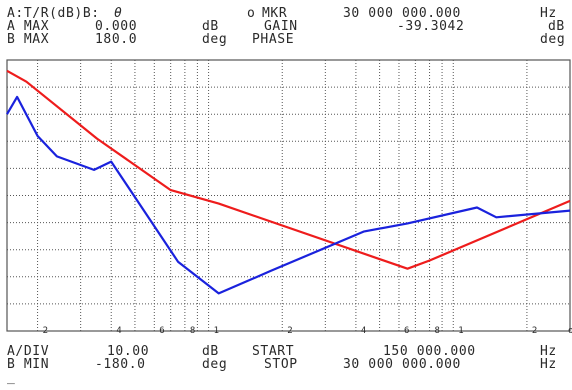 The image size is (572, 390). I want to click on b-max-unit: deg, so click(215, 39).